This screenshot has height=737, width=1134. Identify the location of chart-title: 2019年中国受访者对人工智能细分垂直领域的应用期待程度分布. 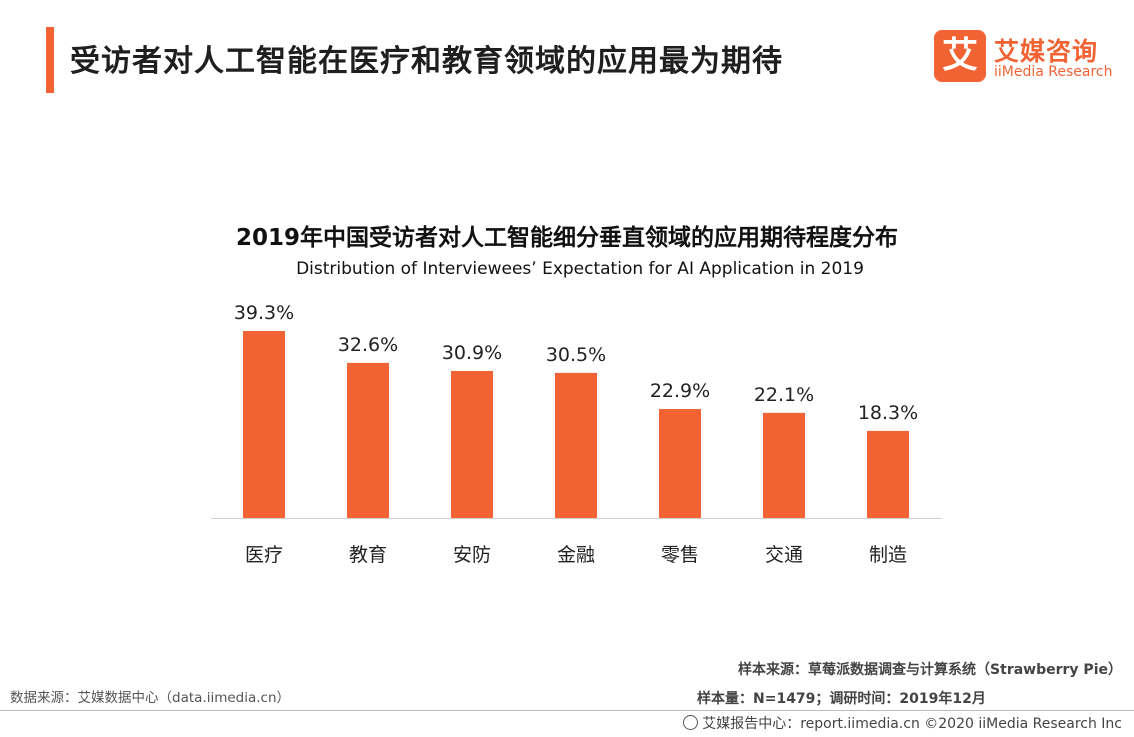
(566, 238).